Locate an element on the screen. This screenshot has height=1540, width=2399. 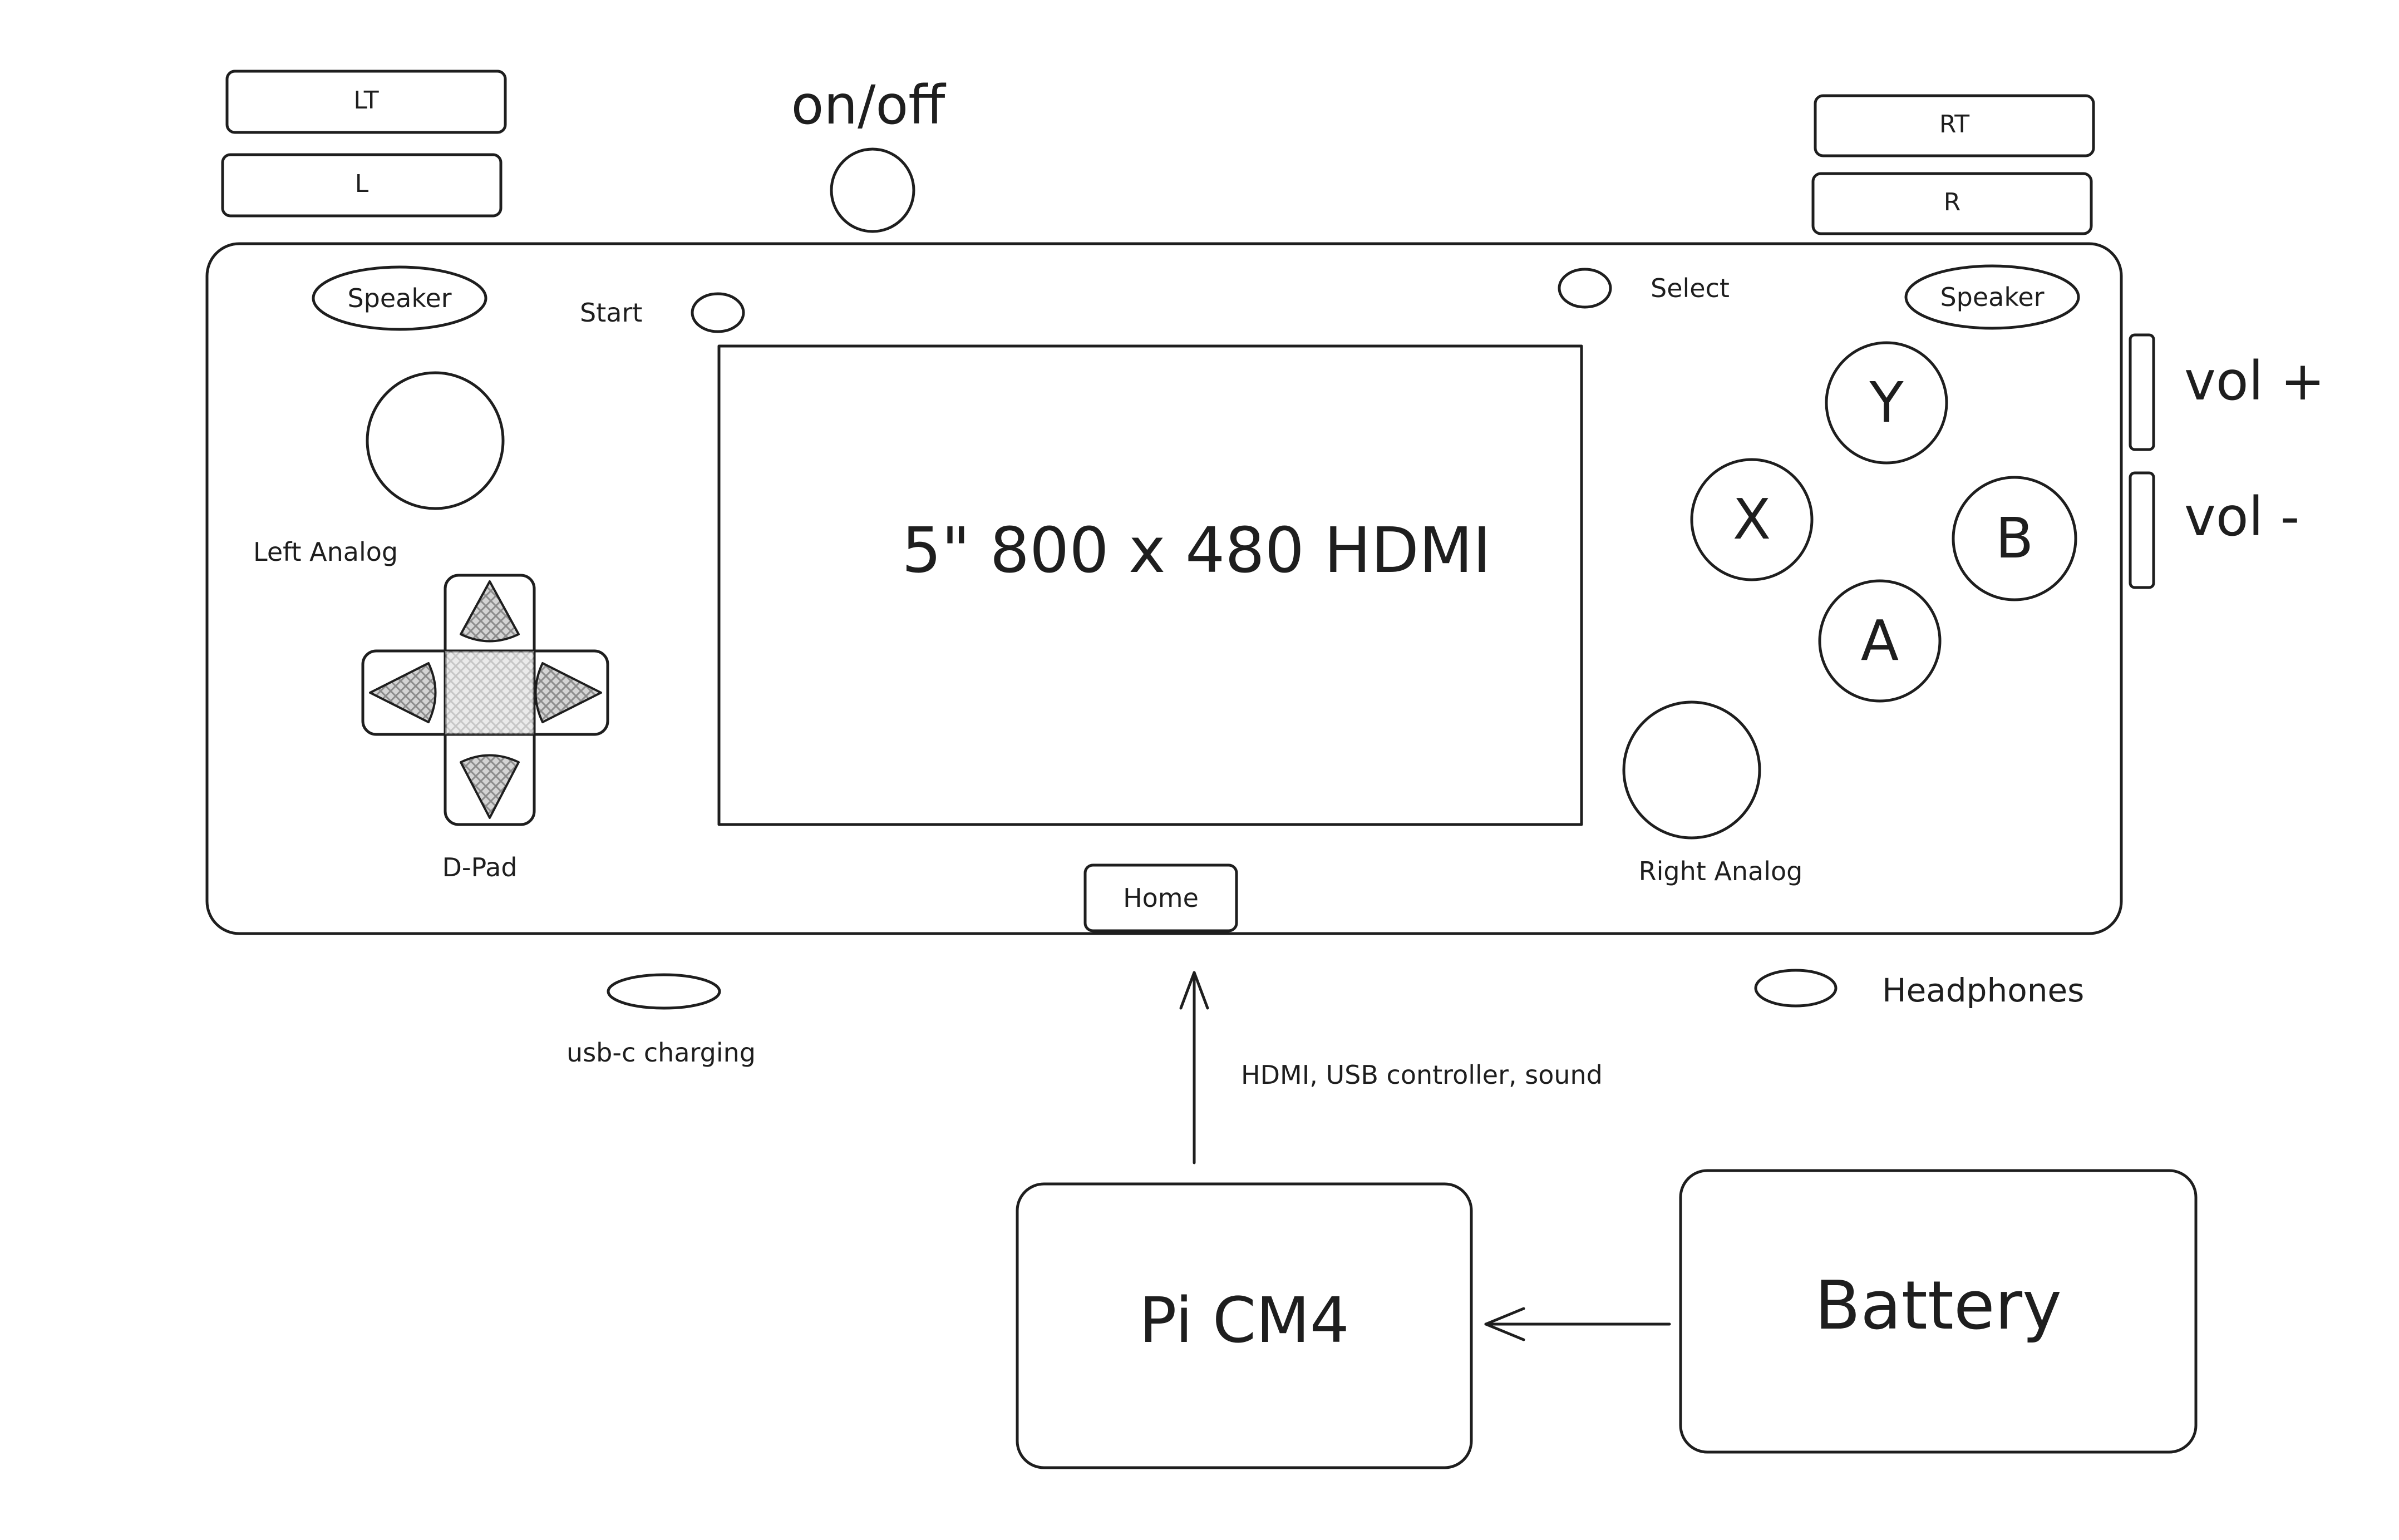
speaker-right-label: Speaker is located at coordinates (1992, 297).